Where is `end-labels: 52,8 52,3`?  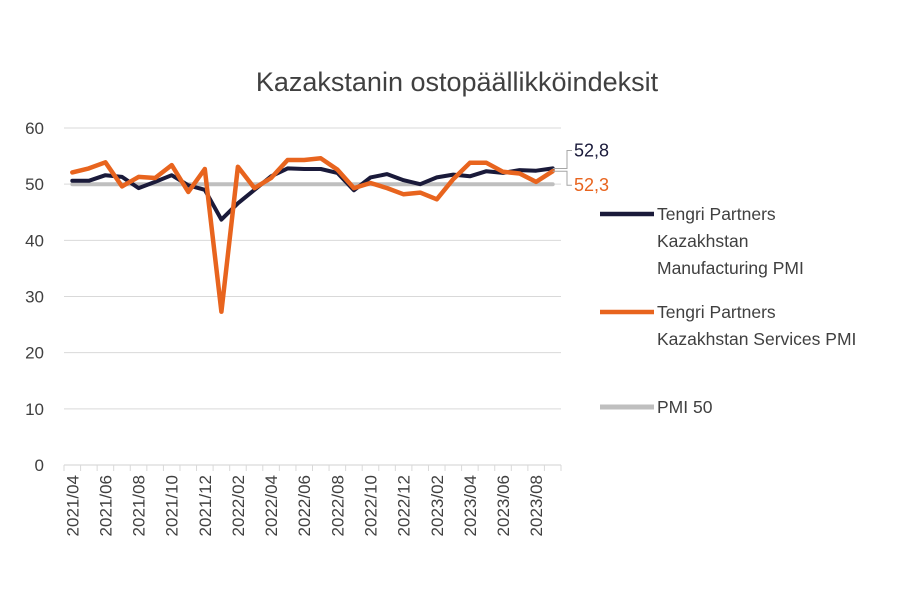 end-labels: 52,8 52,3 is located at coordinates (580, 167).